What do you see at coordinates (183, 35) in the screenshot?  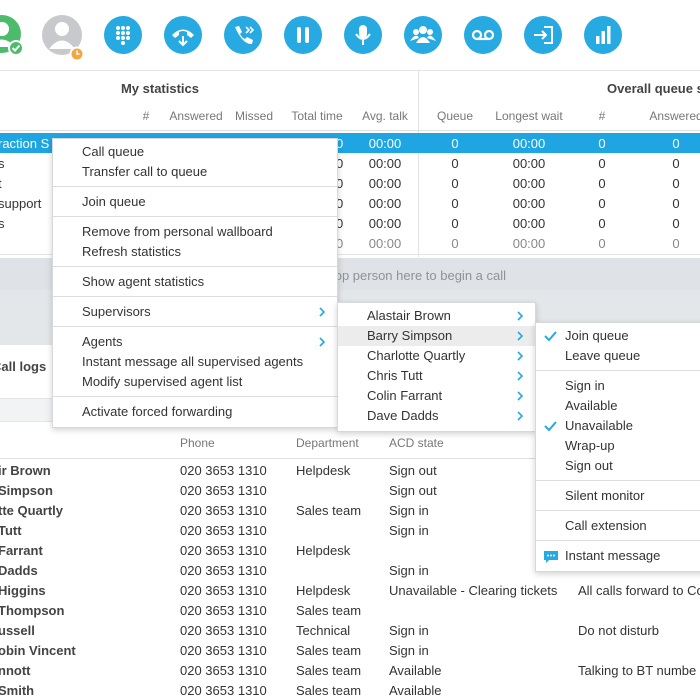 I see `hangup-button` at bounding box center [183, 35].